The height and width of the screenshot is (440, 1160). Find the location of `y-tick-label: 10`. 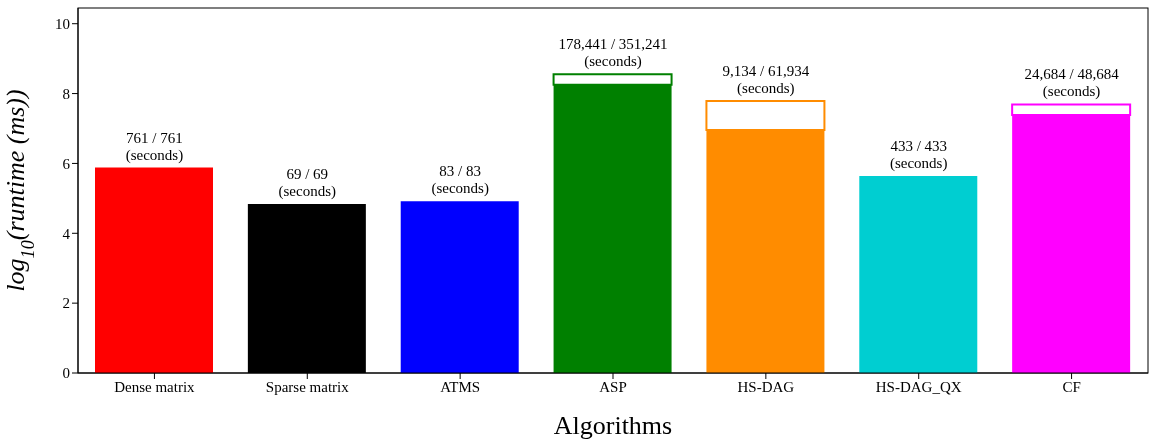

y-tick-label: 10 is located at coordinates (62, 24).